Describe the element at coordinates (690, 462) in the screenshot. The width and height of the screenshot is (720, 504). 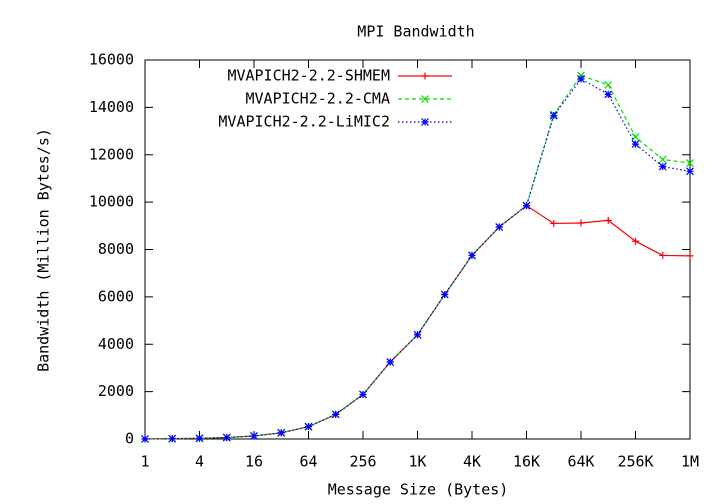
I see `x-tick-label: 1M` at that location.